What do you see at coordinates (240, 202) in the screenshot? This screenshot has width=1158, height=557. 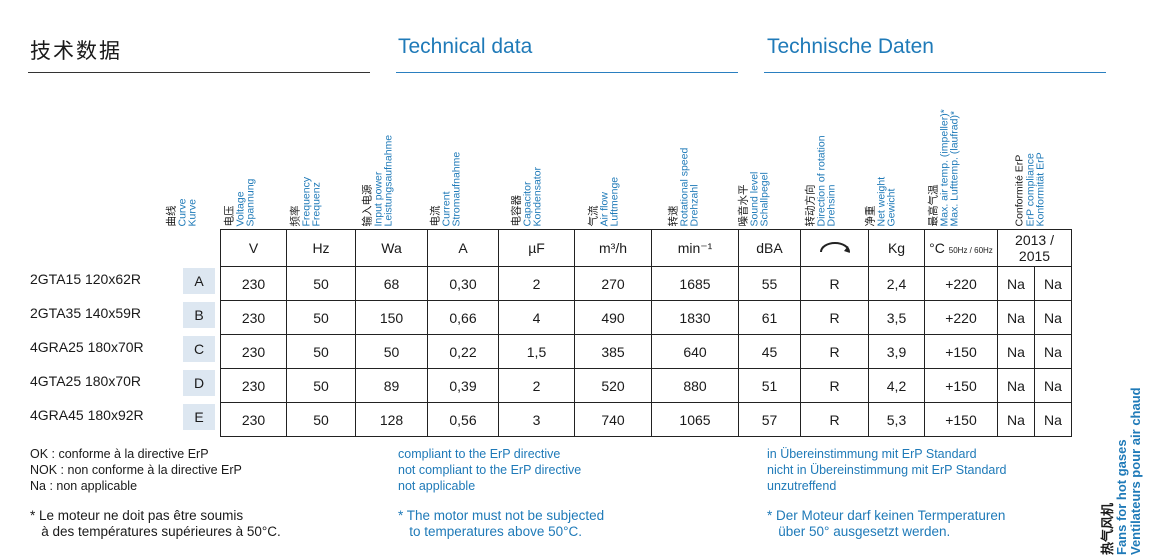 I see `header-voltage: 电压 Voltage Spannung` at bounding box center [240, 202].